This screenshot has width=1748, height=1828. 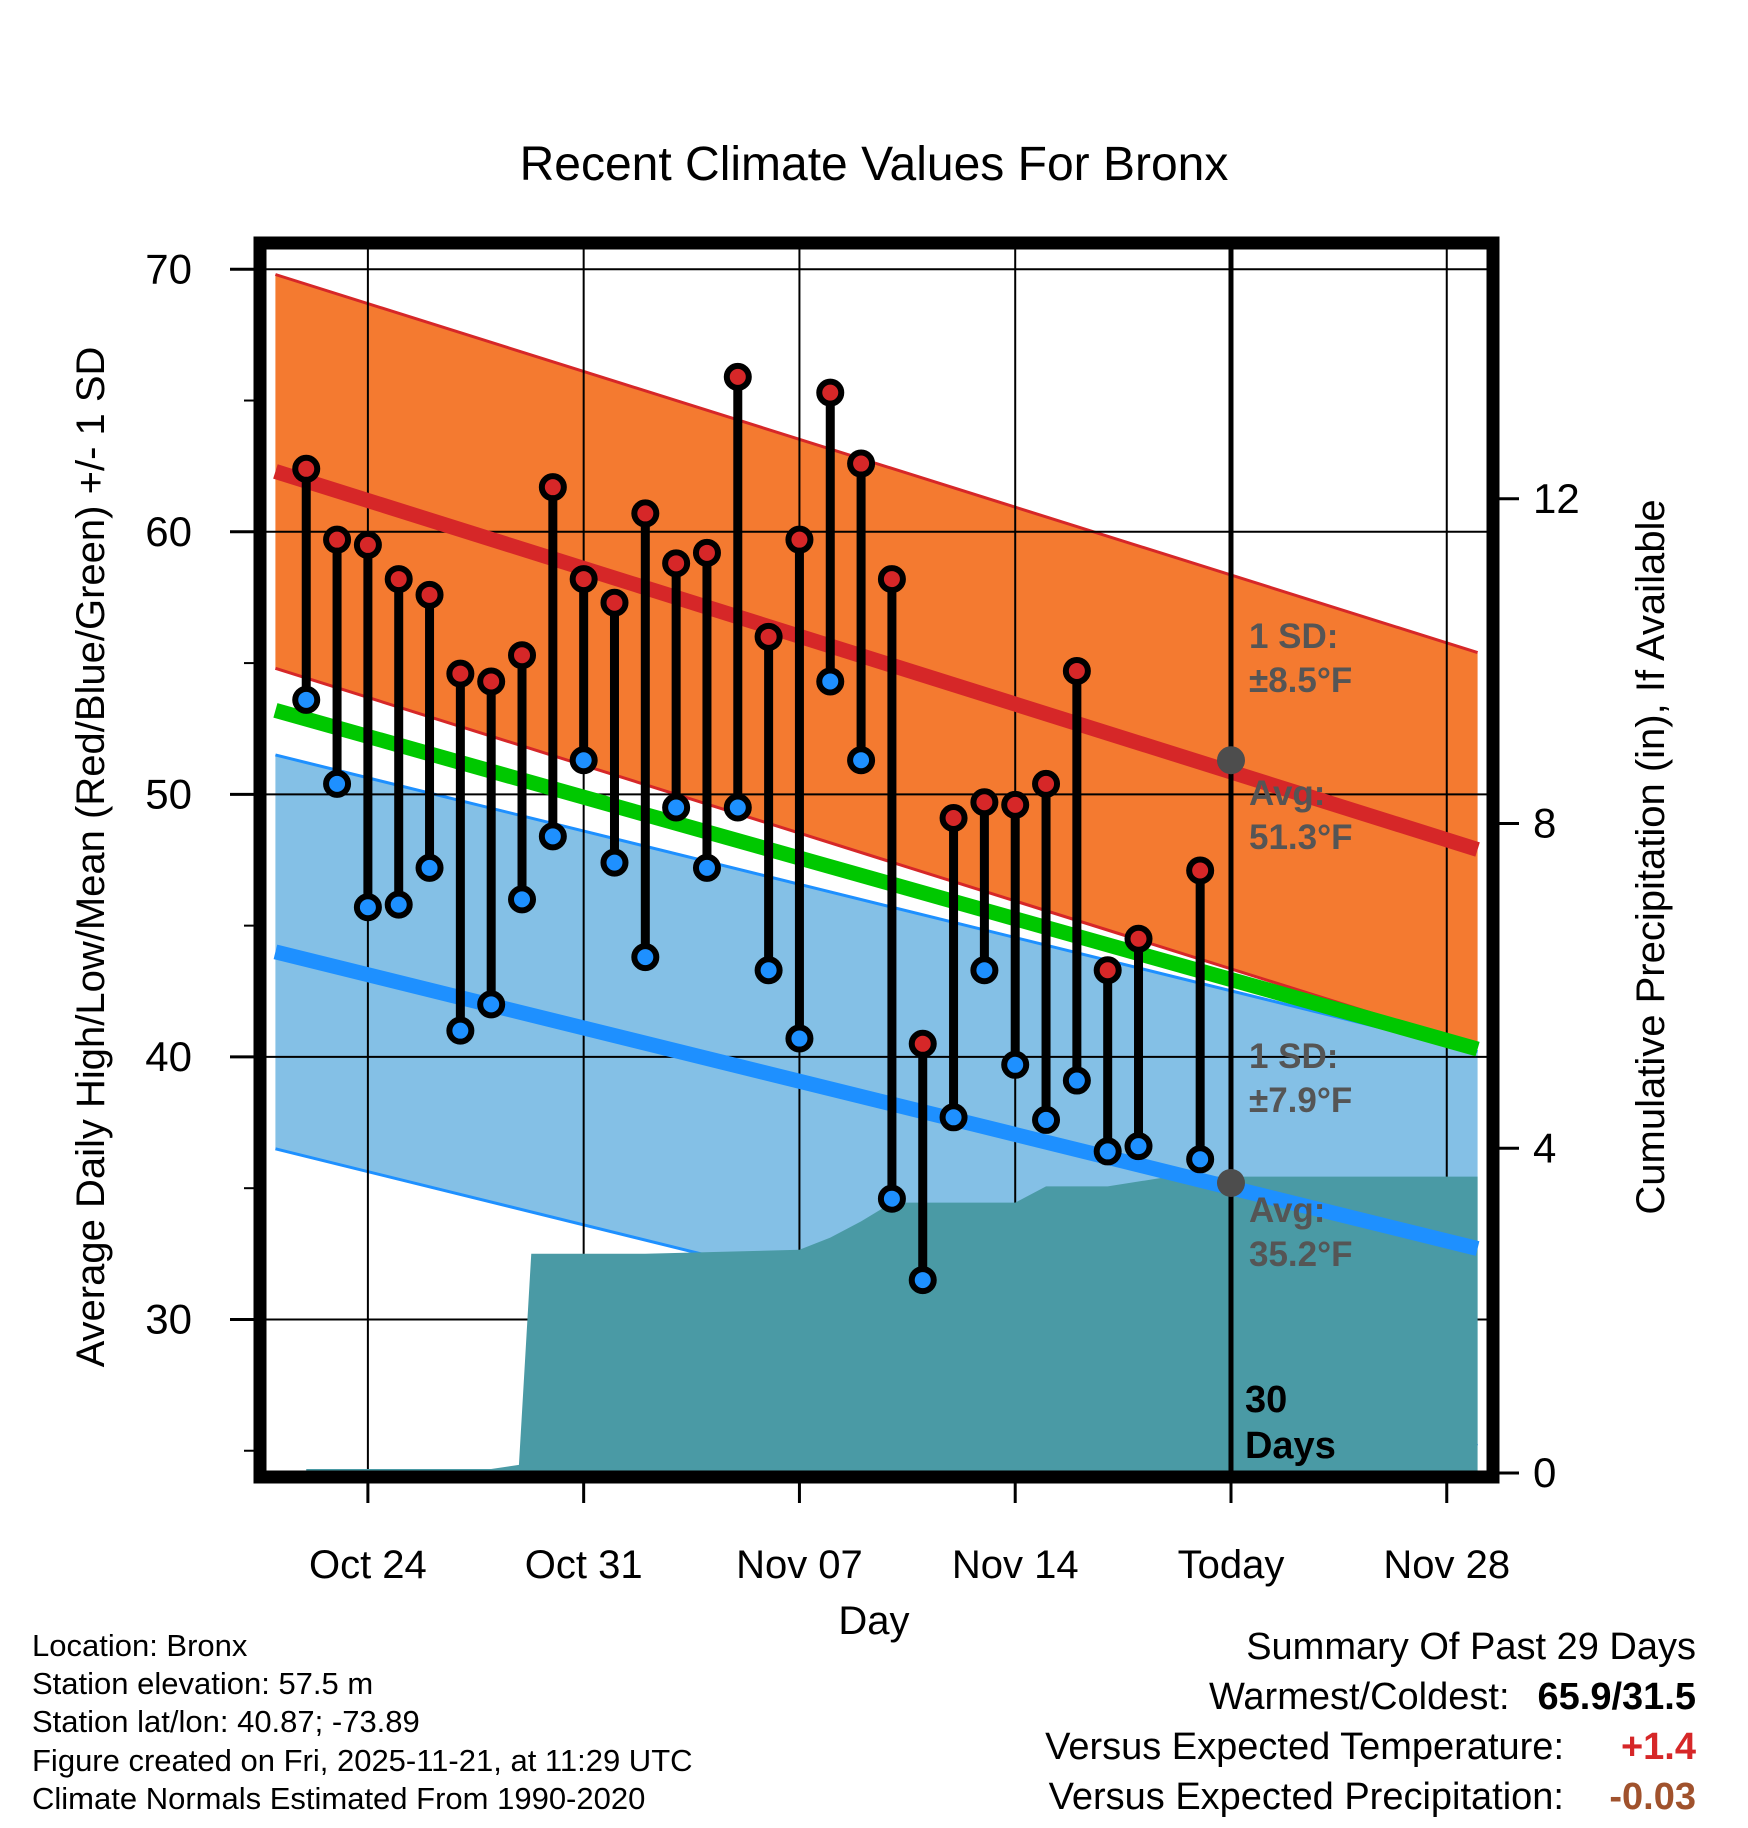 I want to click on high-sd-label: 1 SD: ±8.5°F, so click(x=1300, y=658).